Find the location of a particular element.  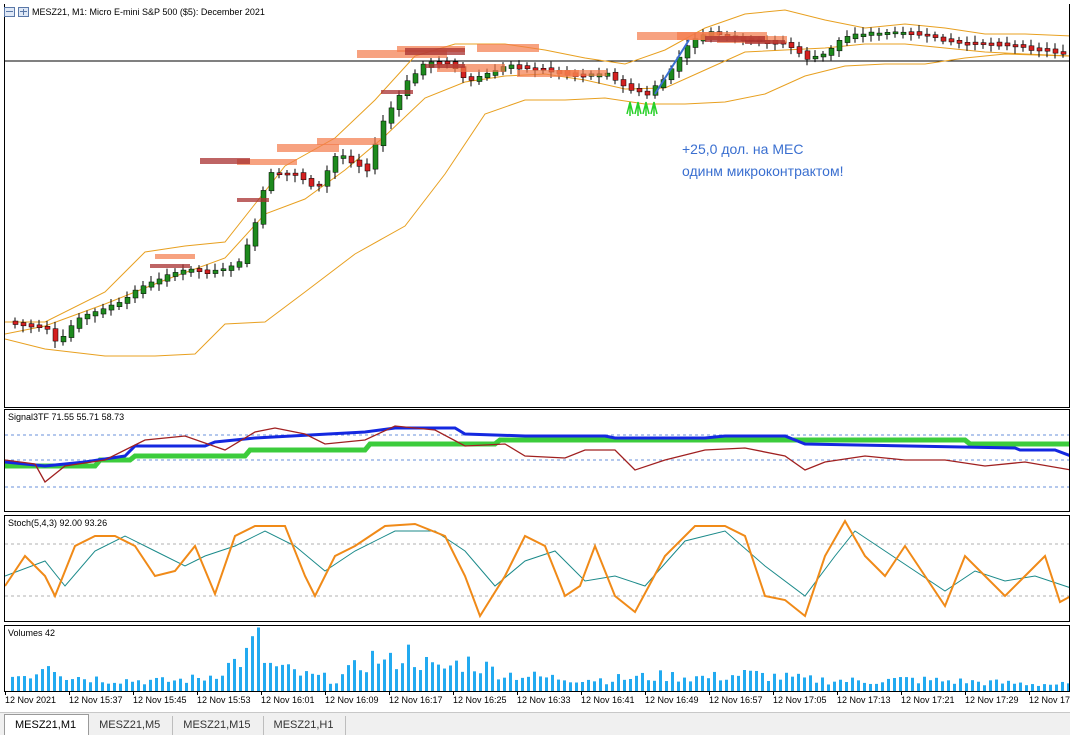

tab-mesz21-m5: MESZ21,M5 is located at coordinates (131, 725).